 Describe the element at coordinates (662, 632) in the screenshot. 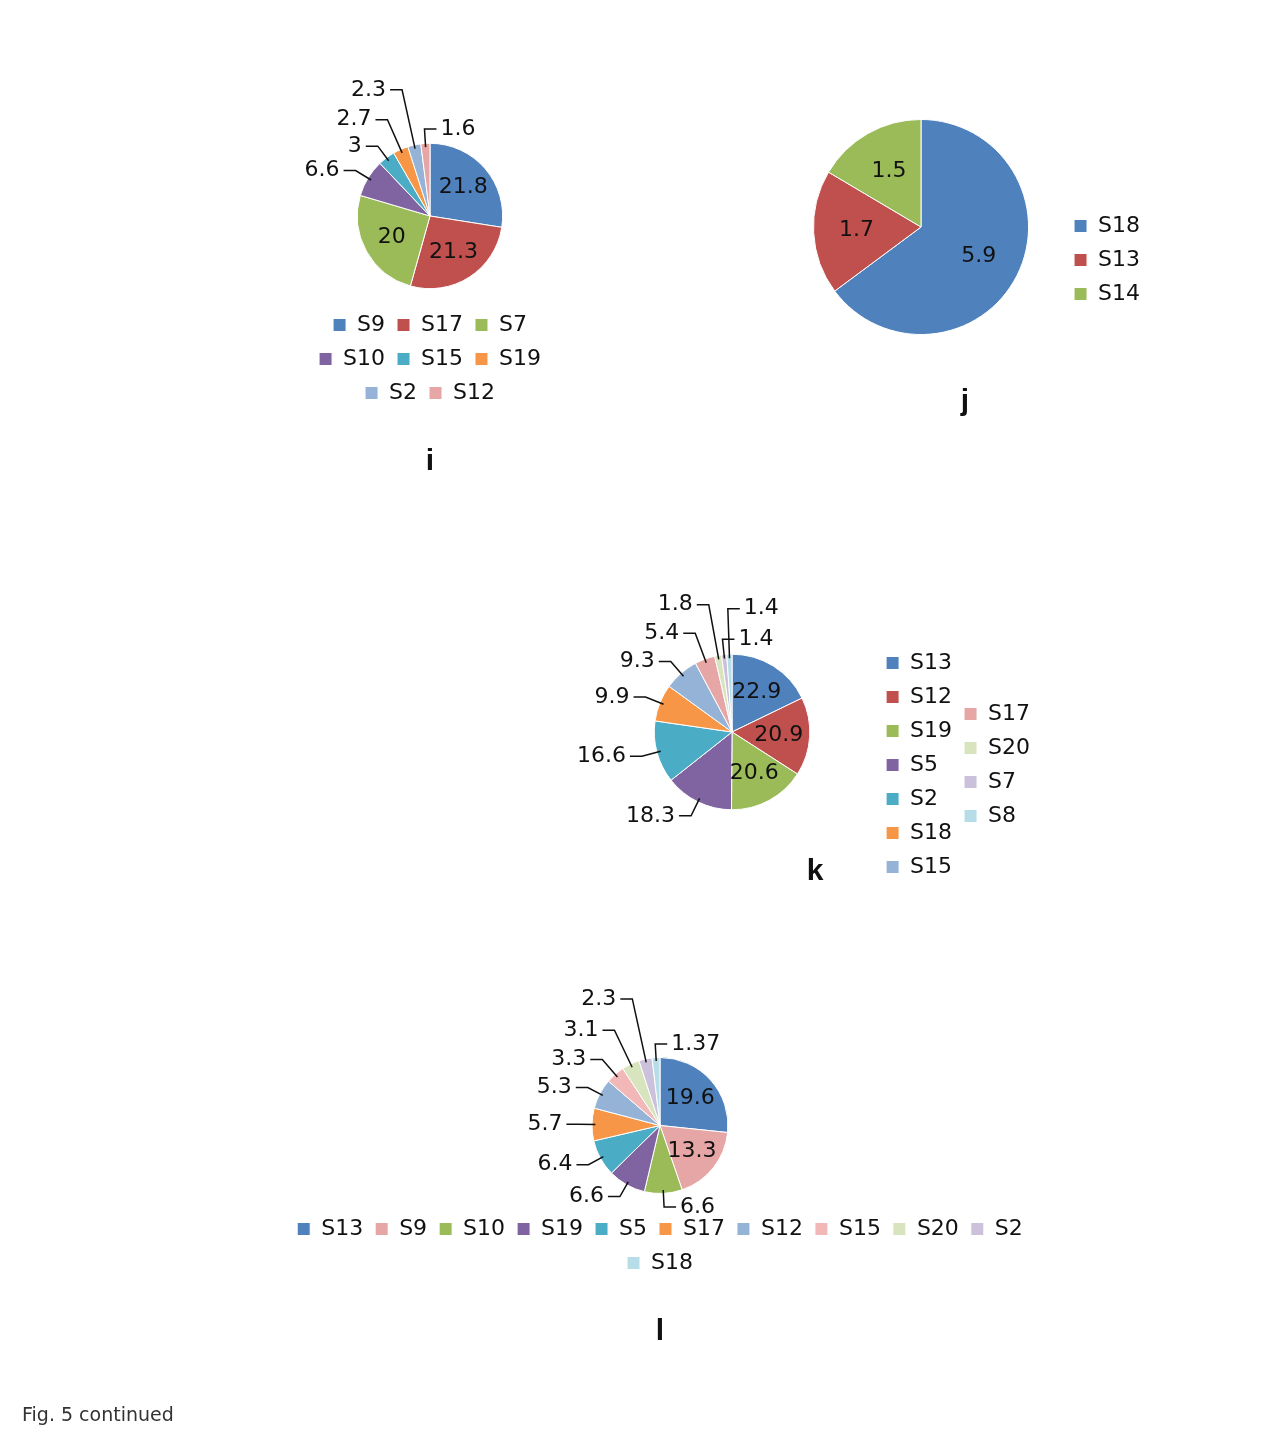

I see `data-label: 5.4` at that location.